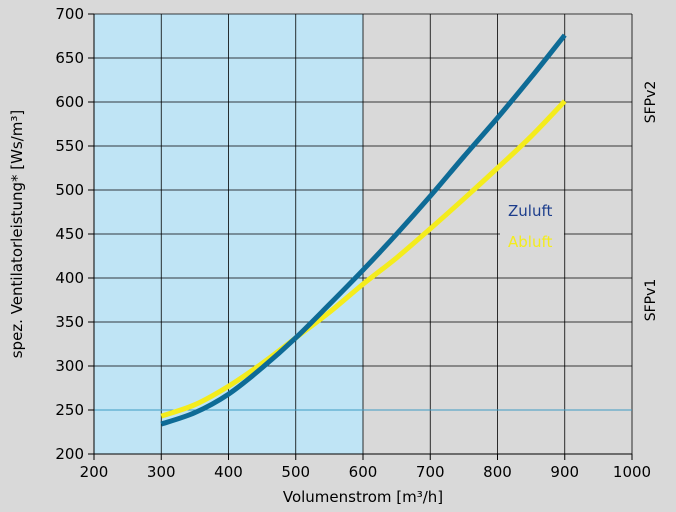 The image size is (676, 512). Describe the element at coordinates (651, 102) in the screenshot. I see `zone-label-sfpv2: SFPv2` at that location.